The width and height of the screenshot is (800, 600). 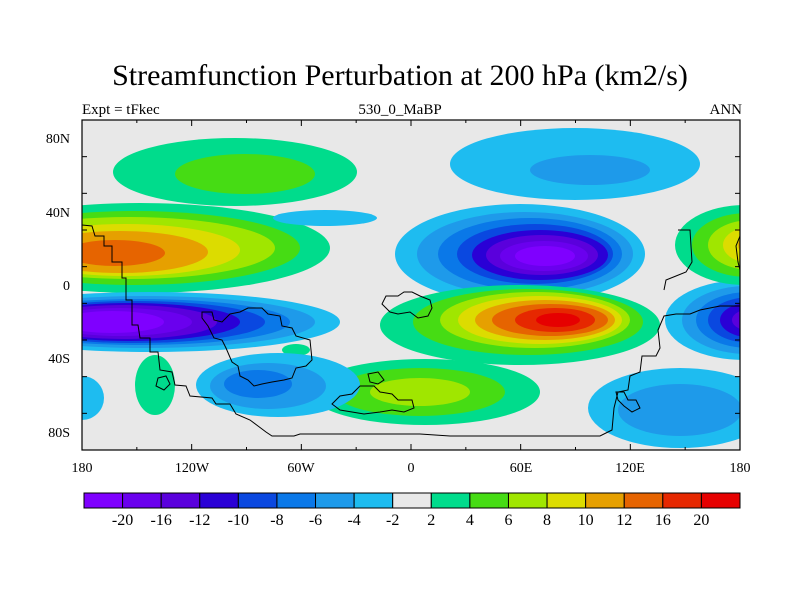 What do you see at coordinates (431, 520) in the screenshot?
I see `colorbar-label: 2` at bounding box center [431, 520].